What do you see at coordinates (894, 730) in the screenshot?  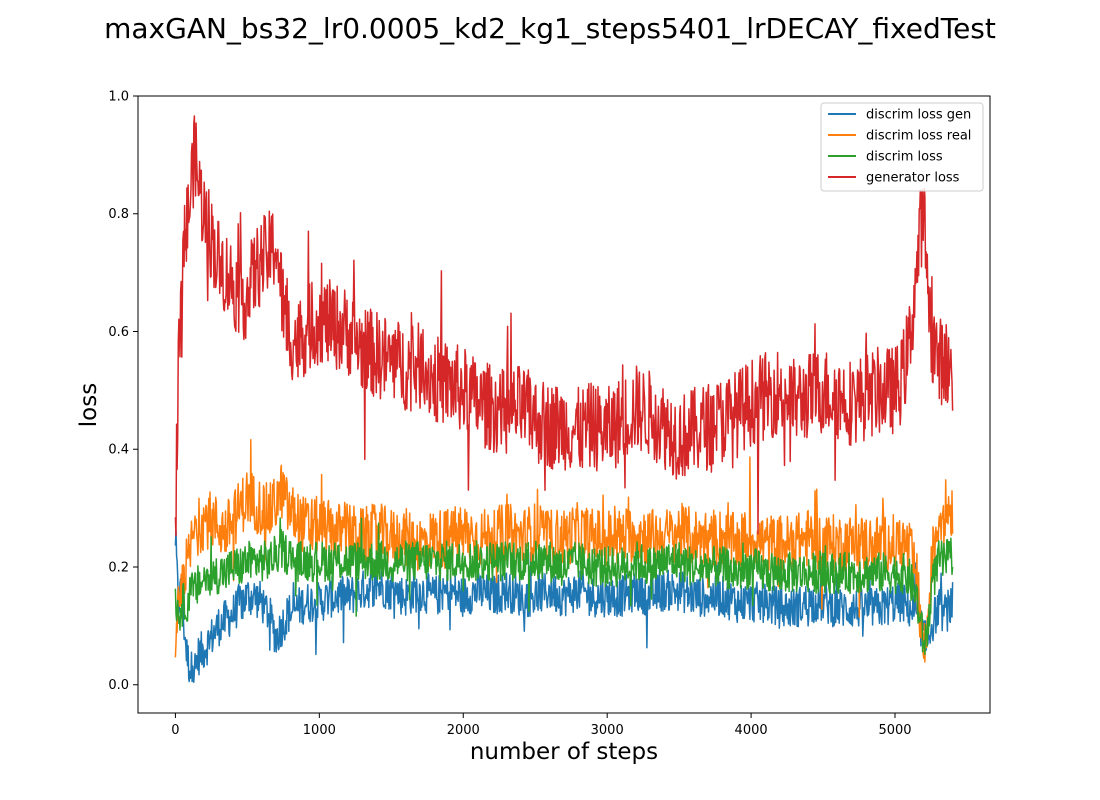 I see `x-tick-label: 5000` at bounding box center [894, 730].